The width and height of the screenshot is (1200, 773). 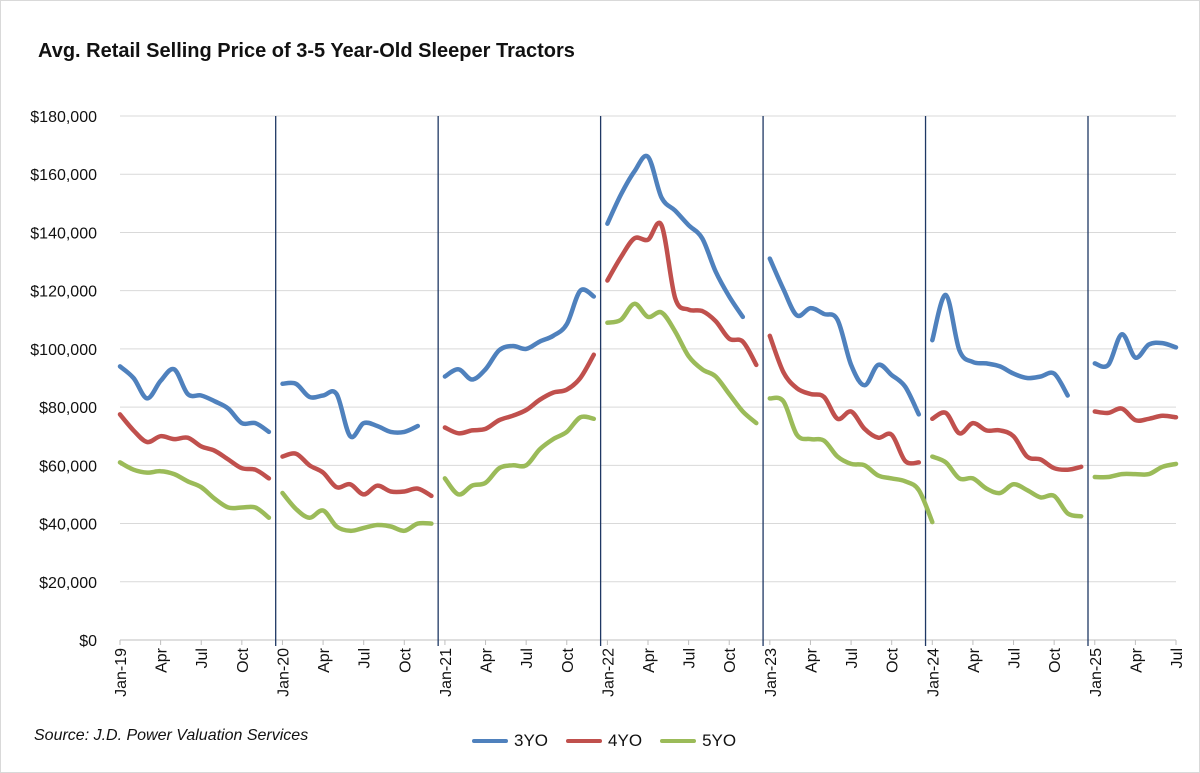 I want to click on legend-swatch-4yo, so click(x=584, y=741).